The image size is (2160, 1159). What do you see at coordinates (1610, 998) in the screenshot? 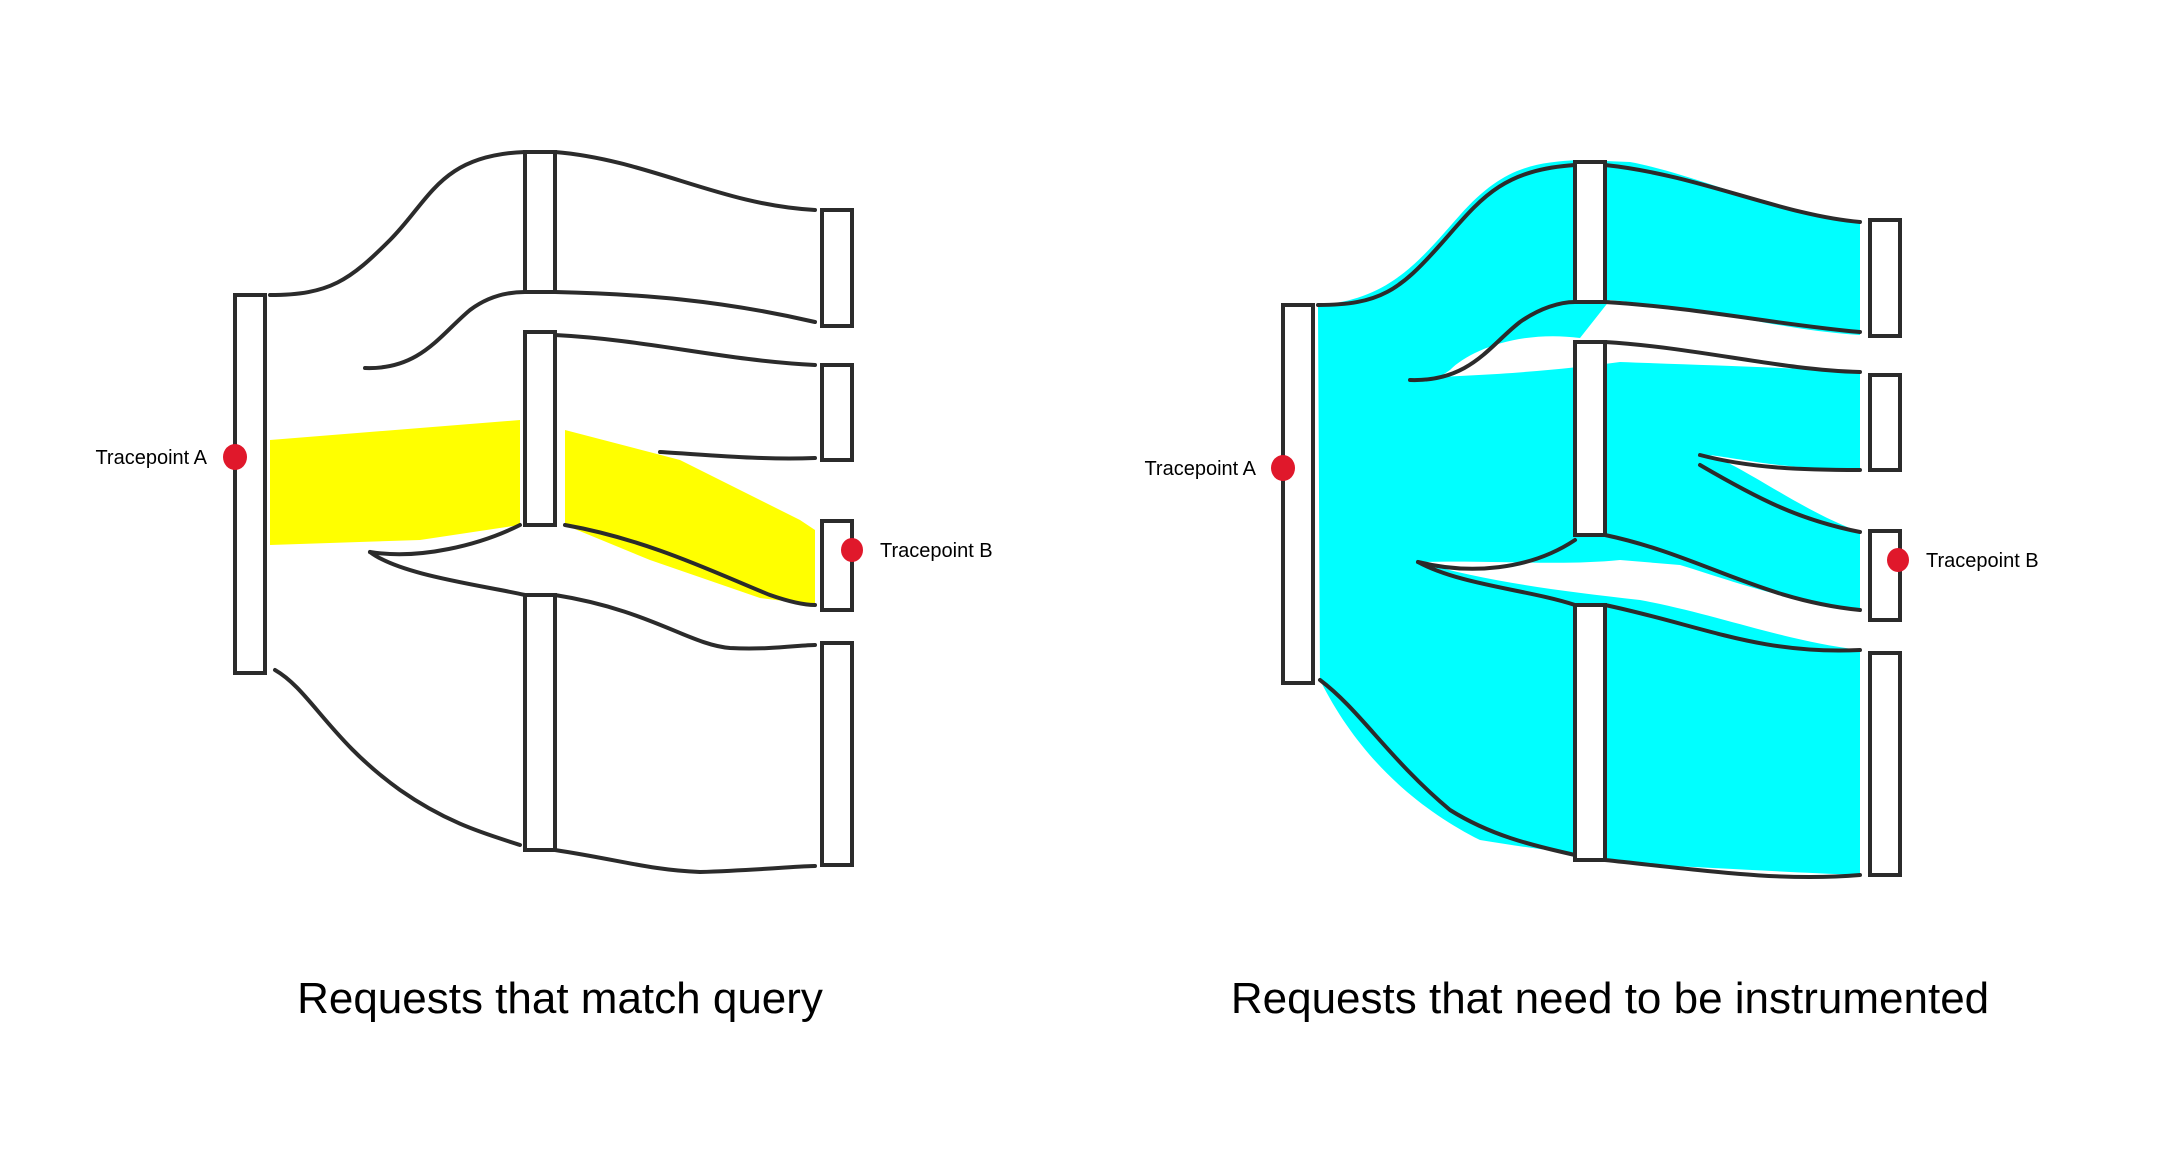
I see `right-caption: Requests that need to be instrumented` at bounding box center [1610, 998].